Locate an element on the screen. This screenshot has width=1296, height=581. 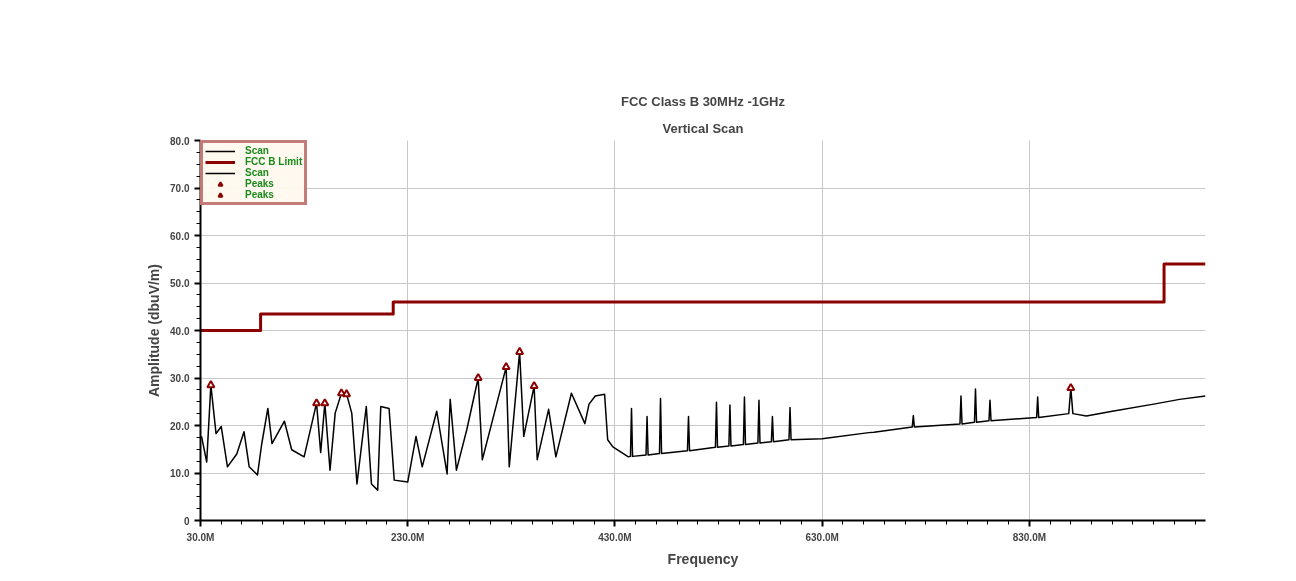
x-tick-label: 230.0M is located at coordinates (408, 537).